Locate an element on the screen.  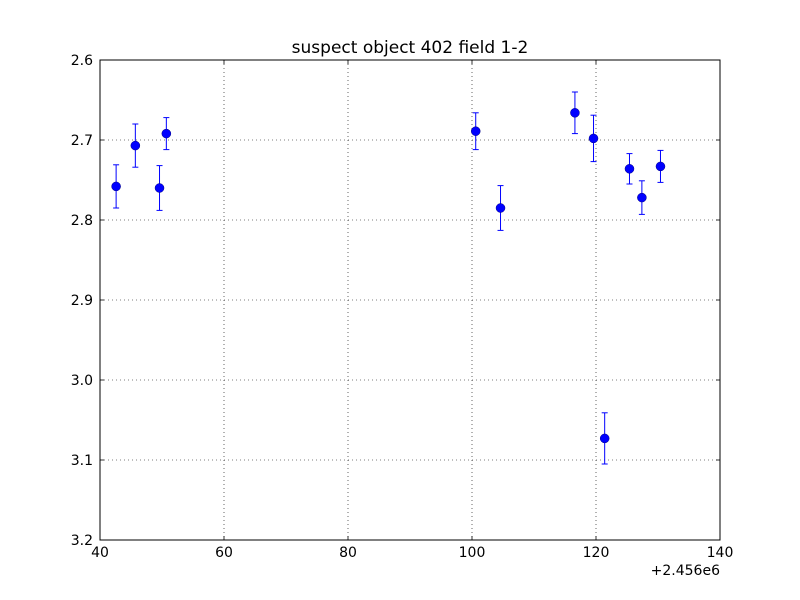
y-axis-tick-labels: 2.6 2.7 2.8 2.9 3.0 3.1 3.2 is located at coordinates (82, 301).